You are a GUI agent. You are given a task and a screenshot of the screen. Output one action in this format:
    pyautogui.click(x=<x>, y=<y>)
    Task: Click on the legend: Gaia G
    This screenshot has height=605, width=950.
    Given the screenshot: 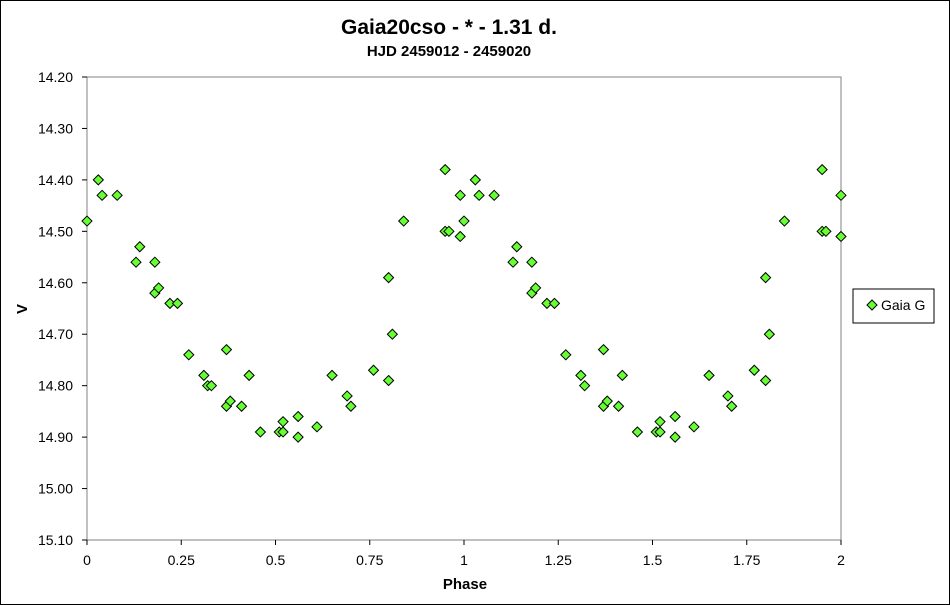 What is the action you would take?
    pyautogui.click(x=893, y=306)
    